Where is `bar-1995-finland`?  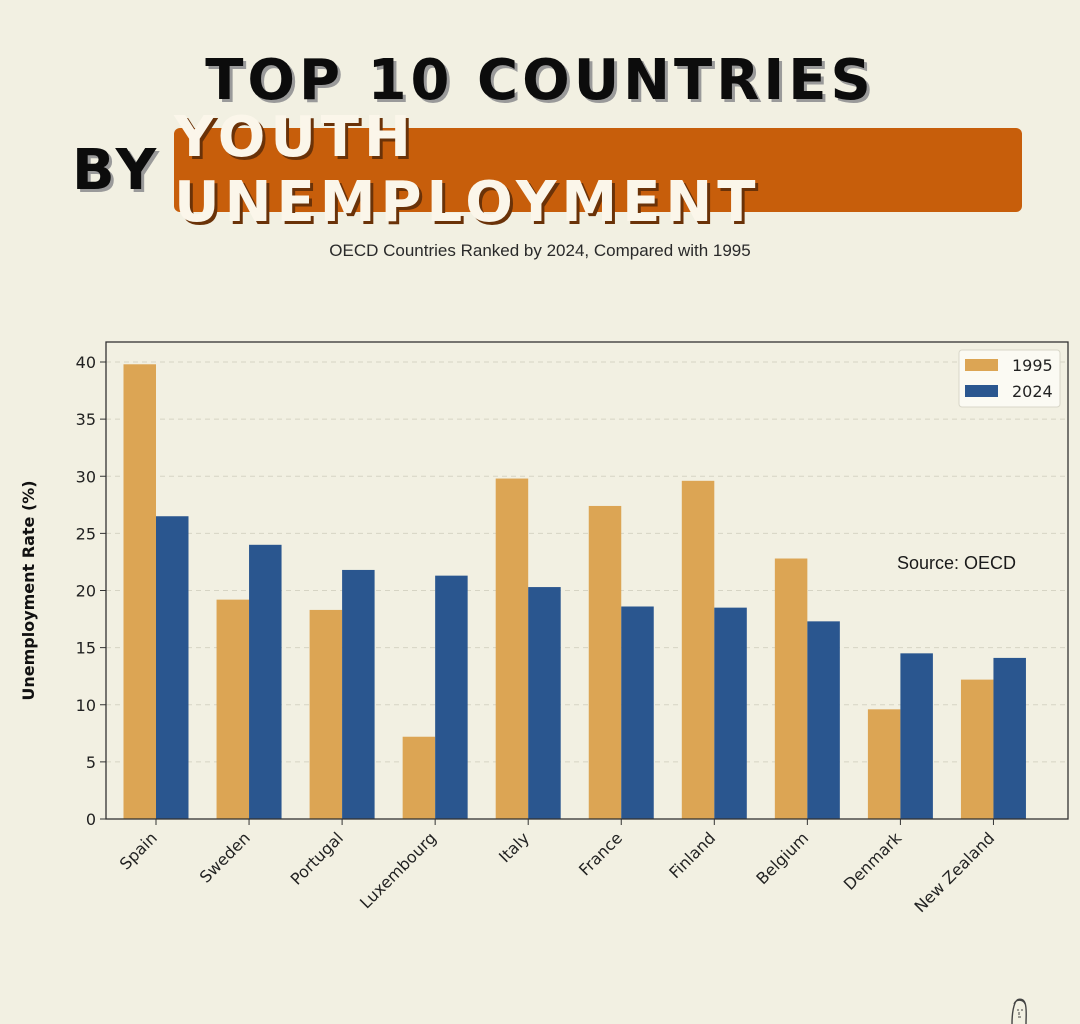
bar-1995-finland is located at coordinates (698, 649).